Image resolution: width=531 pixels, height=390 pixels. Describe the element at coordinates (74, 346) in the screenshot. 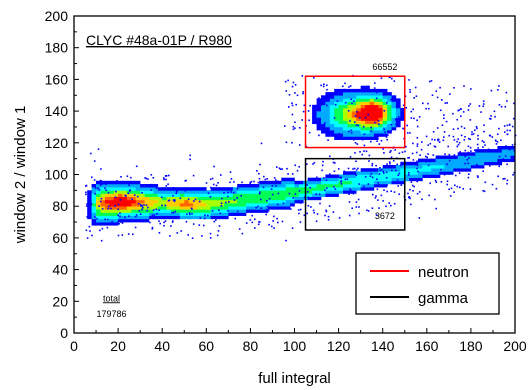

I see `x-tick-label: 0` at that location.